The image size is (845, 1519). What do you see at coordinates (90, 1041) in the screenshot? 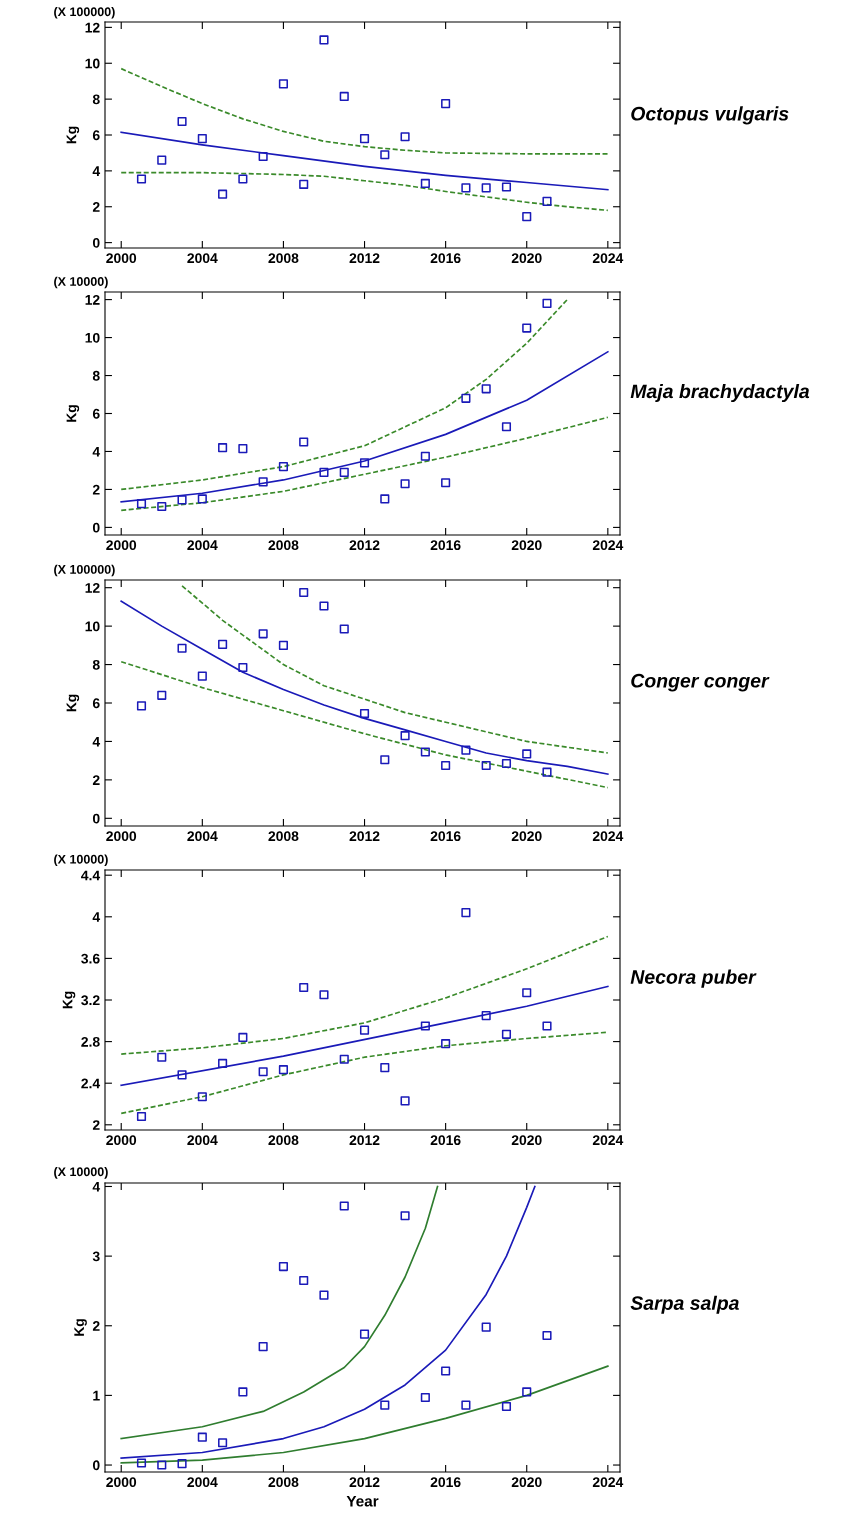
I see `y-tick-label: 2.8` at bounding box center [90, 1041].